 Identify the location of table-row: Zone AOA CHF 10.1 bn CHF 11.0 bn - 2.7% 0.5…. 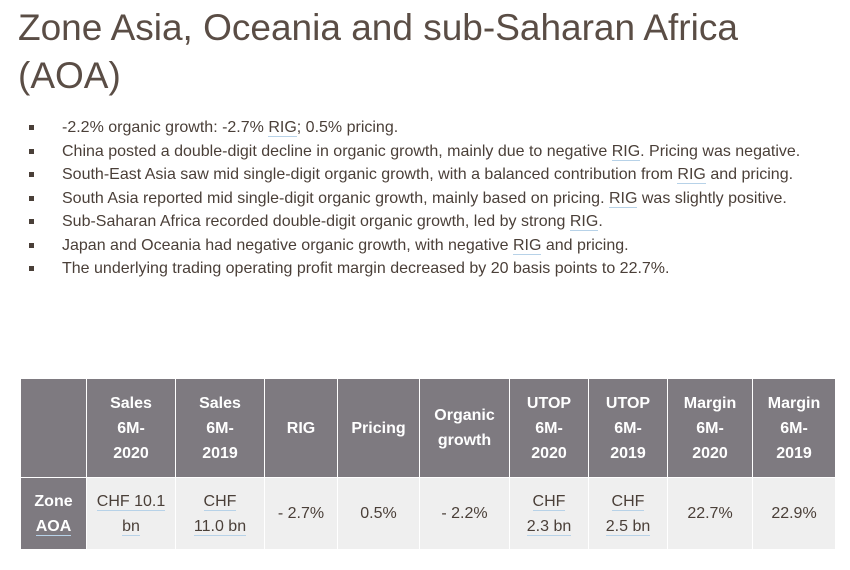
(428, 513).